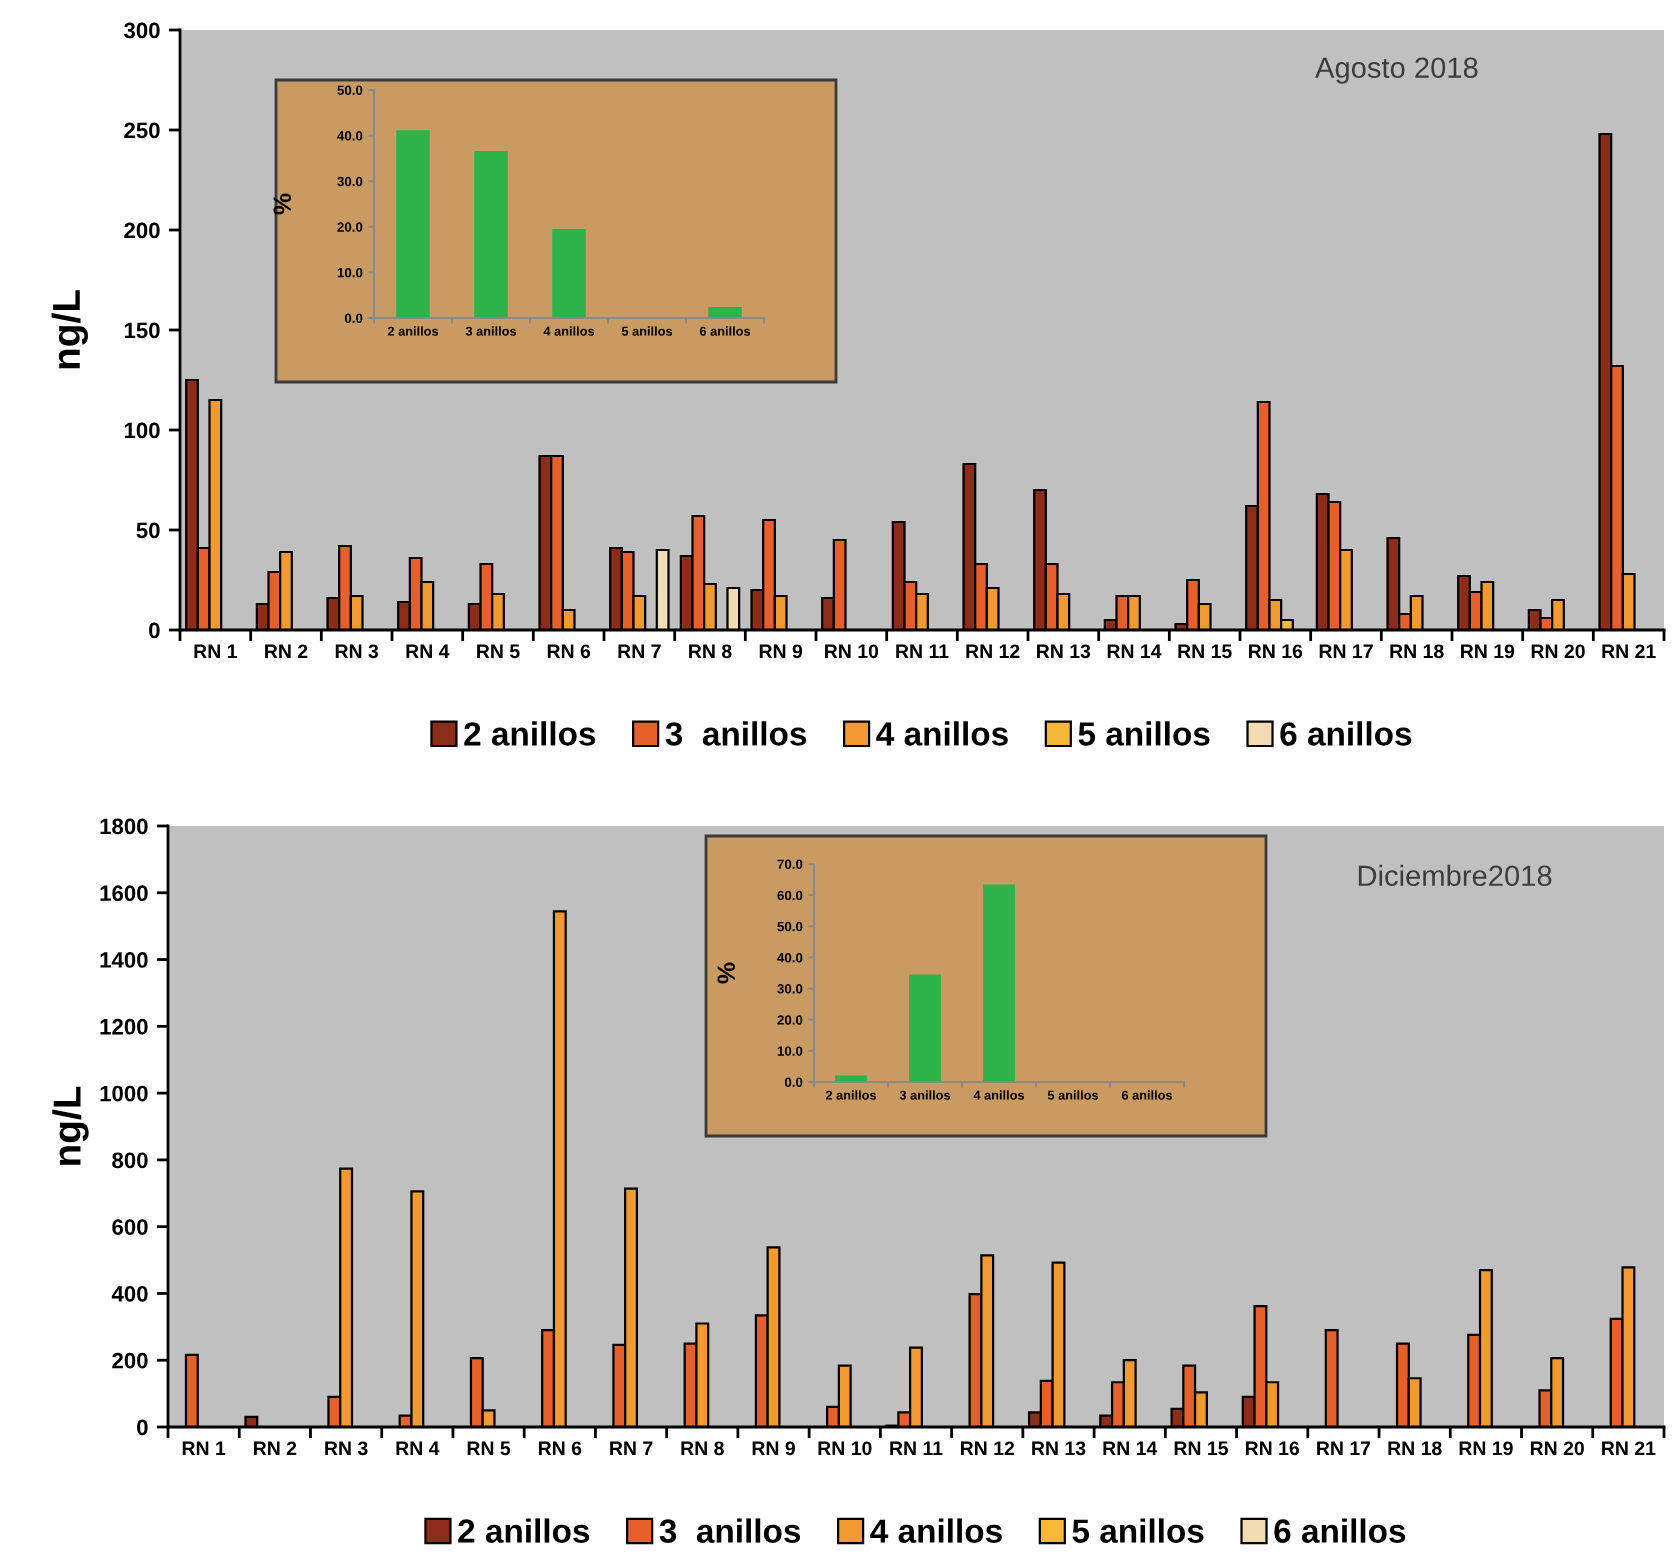 The image size is (1676, 1558). Describe the element at coordinates (1455, 875) in the screenshot. I see `text: Diciembre2018` at that location.